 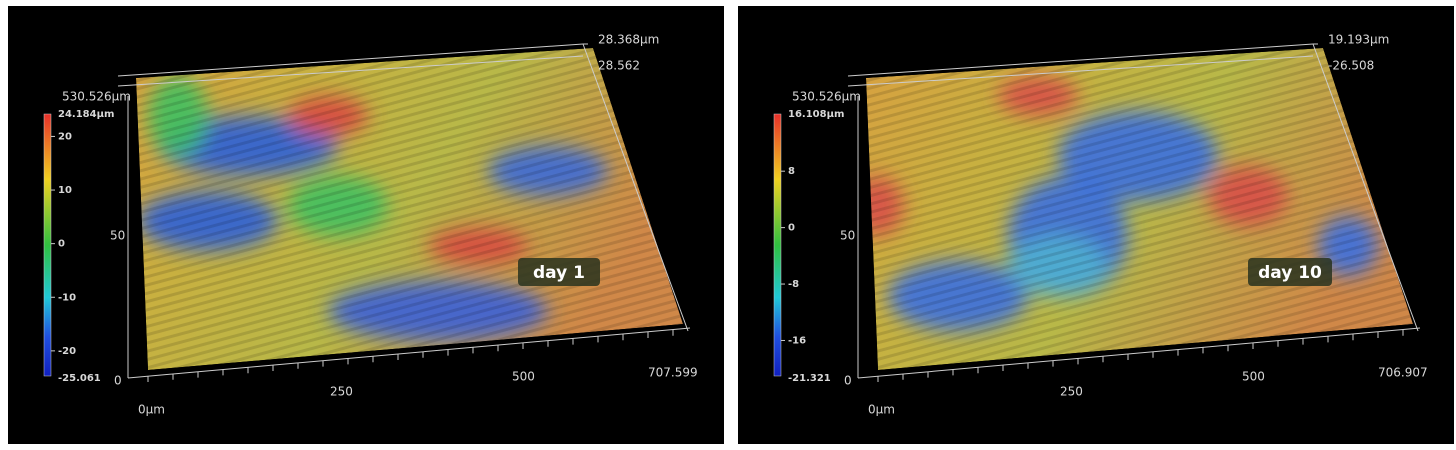 What do you see at coordinates (673, 373) in the screenshot?
I see `x-axis-label: 707.599` at bounding box center [673, 373].